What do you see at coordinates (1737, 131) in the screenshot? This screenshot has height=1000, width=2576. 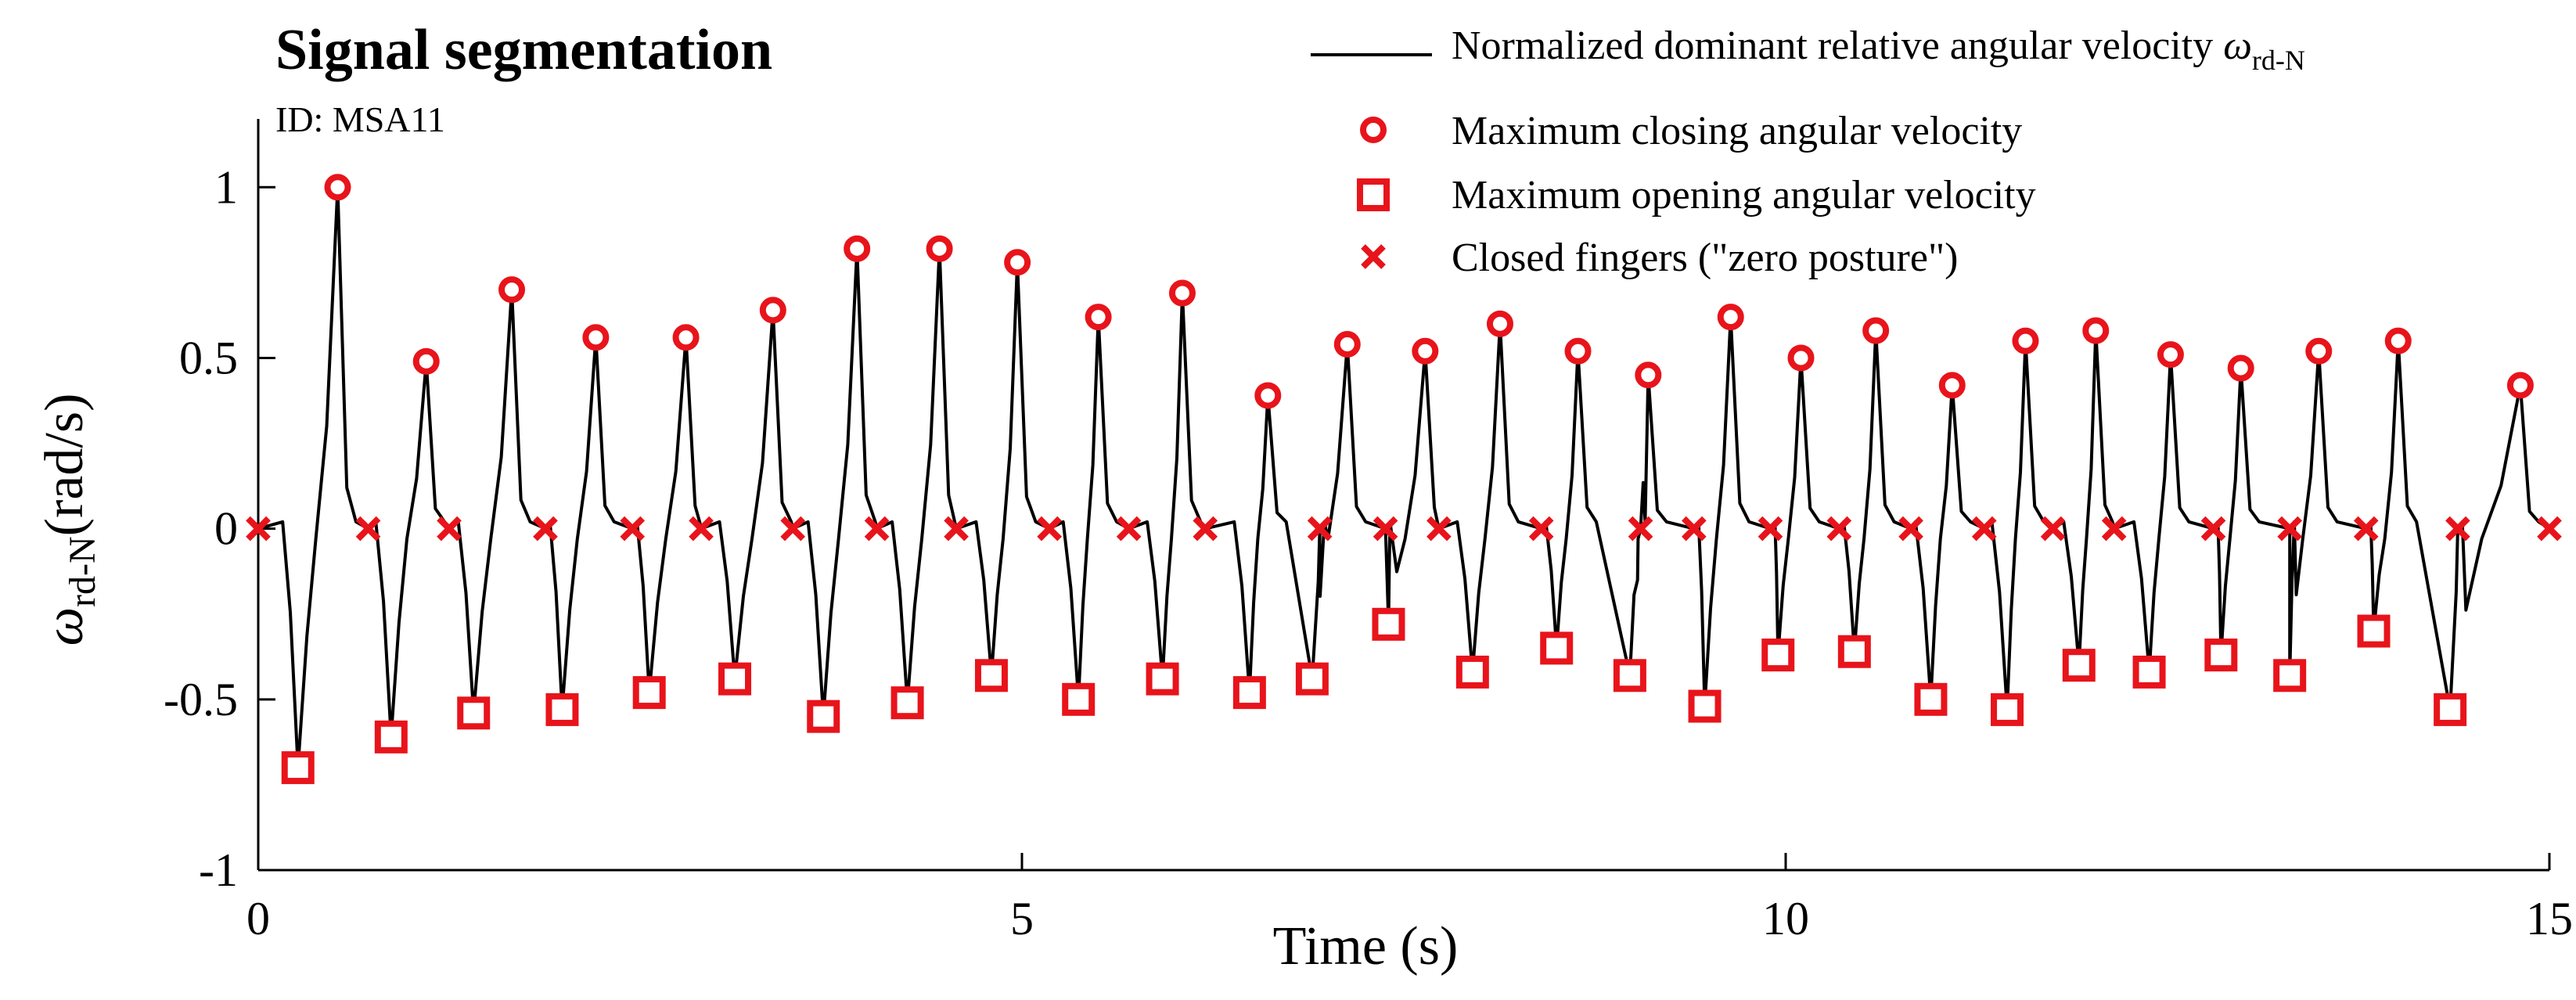 I see `legend-max-closing-label: Maximum closing angular velocity` at bounding box center [1737, 131].